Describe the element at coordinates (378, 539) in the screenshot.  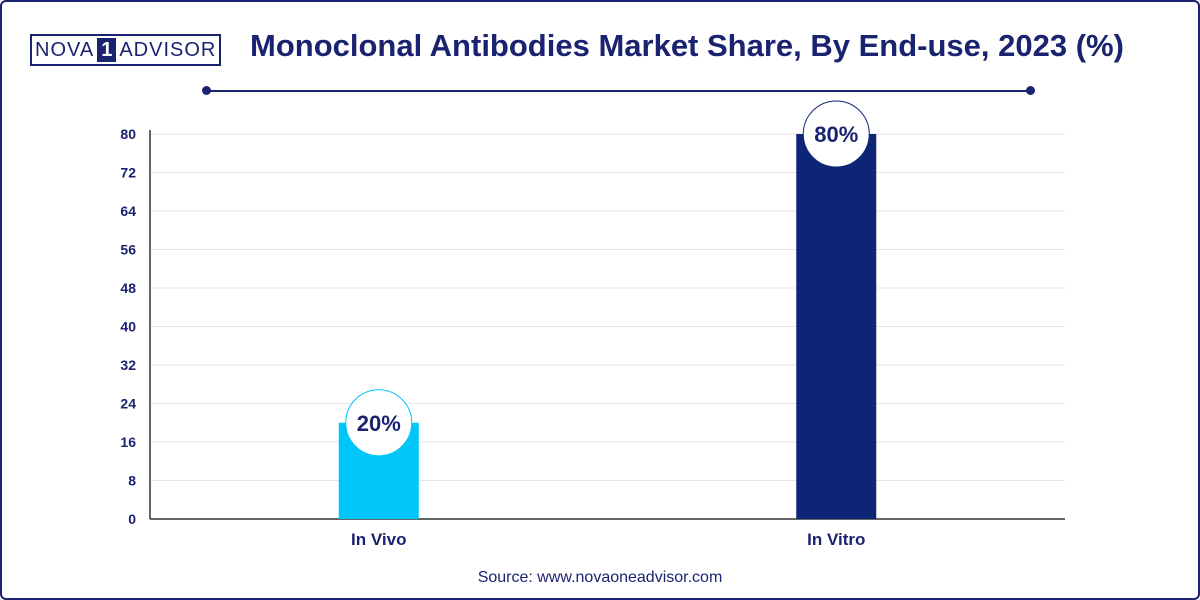
I see `x-tick-label: In Vivo` at that location.